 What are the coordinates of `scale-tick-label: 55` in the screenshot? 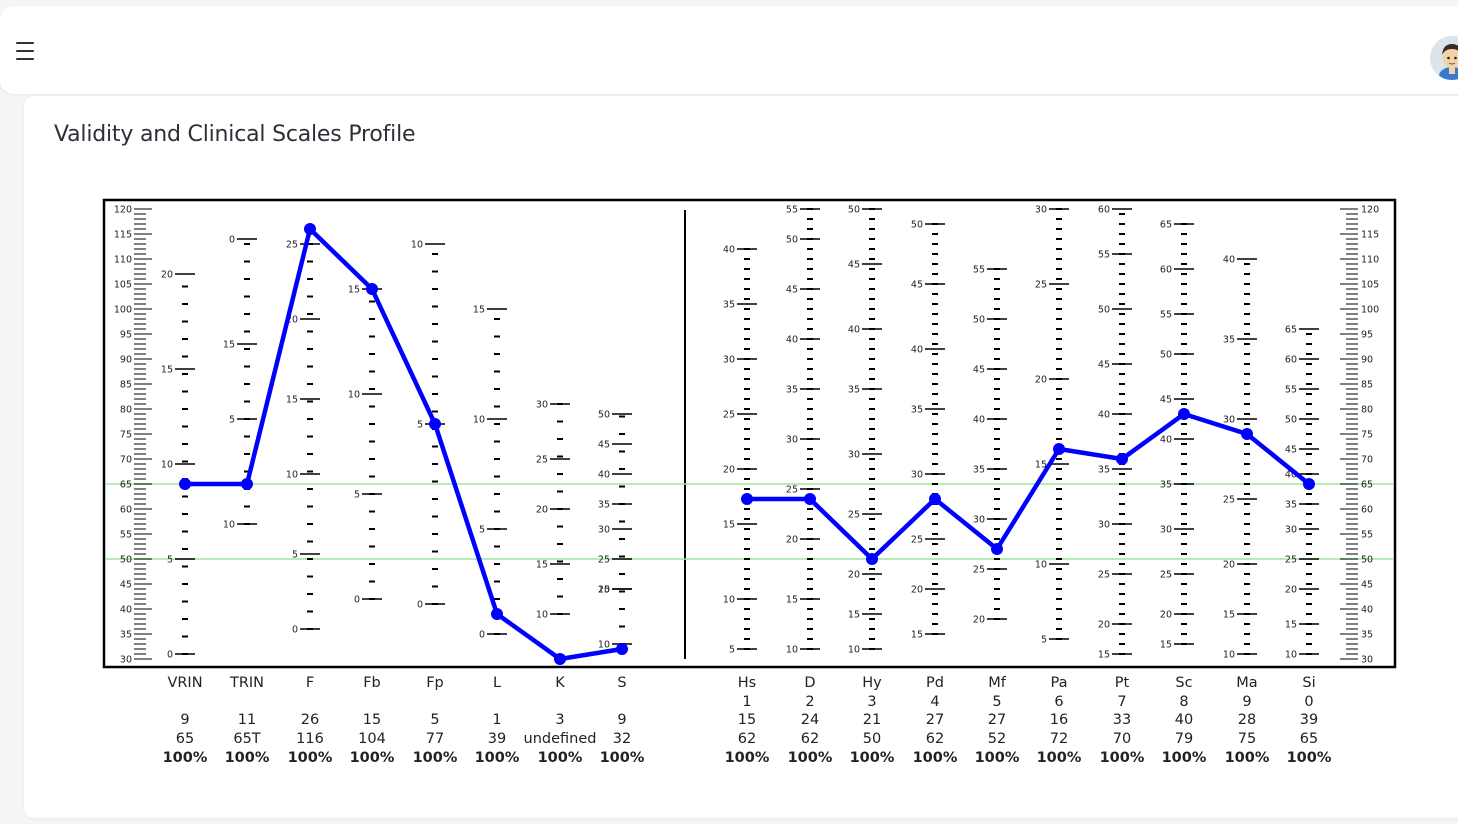 It's located at (1291, 390).